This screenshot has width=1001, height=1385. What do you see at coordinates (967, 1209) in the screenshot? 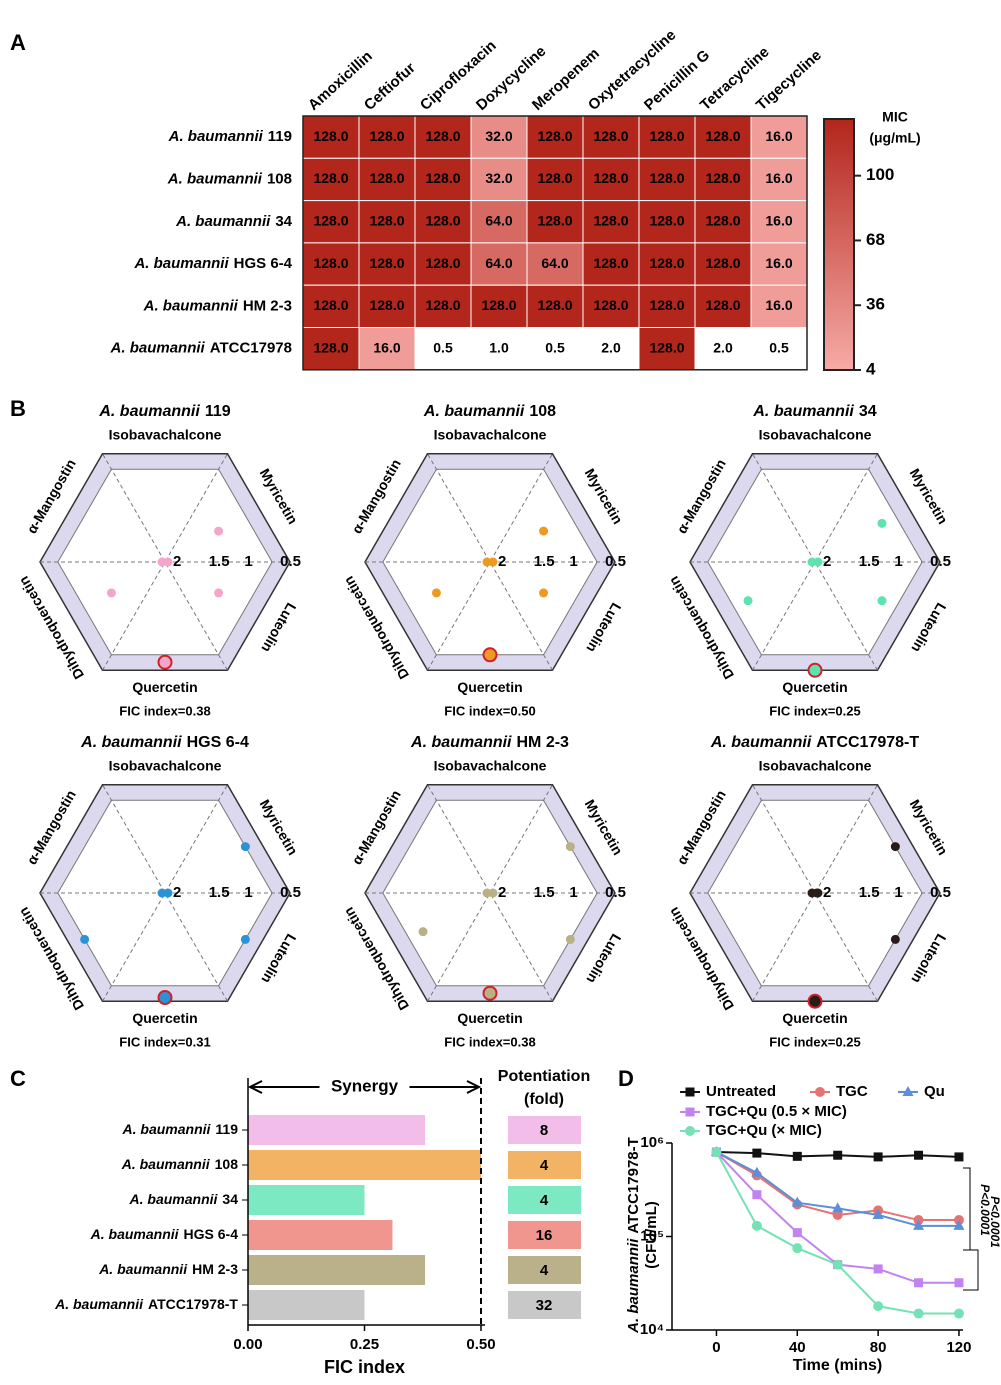
I see `bracket` at bounding box center [967, 1209].